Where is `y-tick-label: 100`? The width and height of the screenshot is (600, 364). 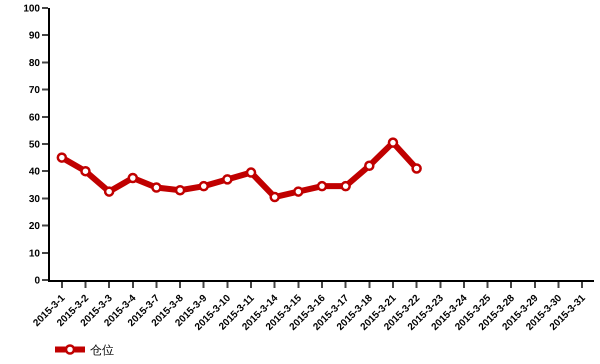
y-tick-label: 100 is located at coordinates (31, 9).